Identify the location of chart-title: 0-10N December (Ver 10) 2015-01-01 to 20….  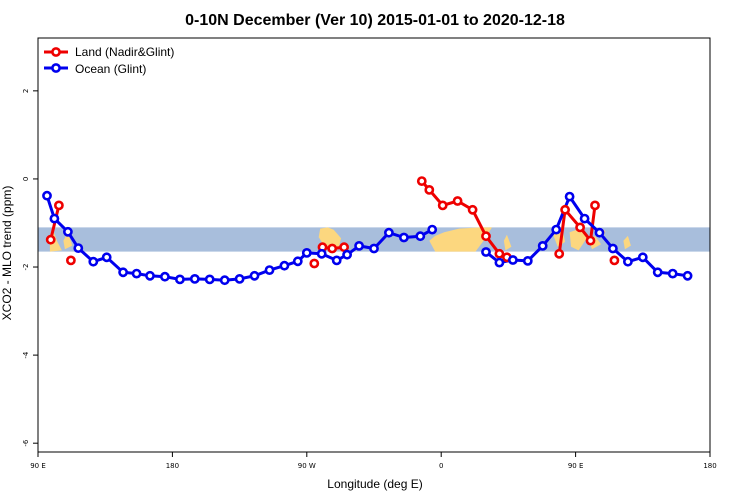
(375, 20).